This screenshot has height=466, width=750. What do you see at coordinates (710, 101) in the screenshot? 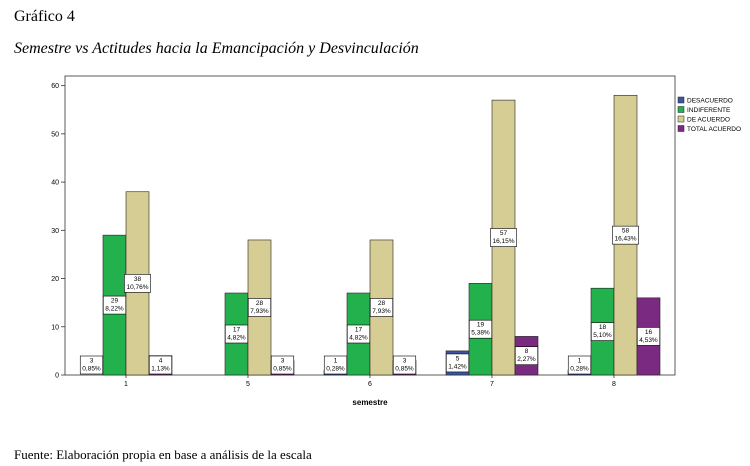
I see `legend-label: DESACUERDO` at bounding box center [710, 101].